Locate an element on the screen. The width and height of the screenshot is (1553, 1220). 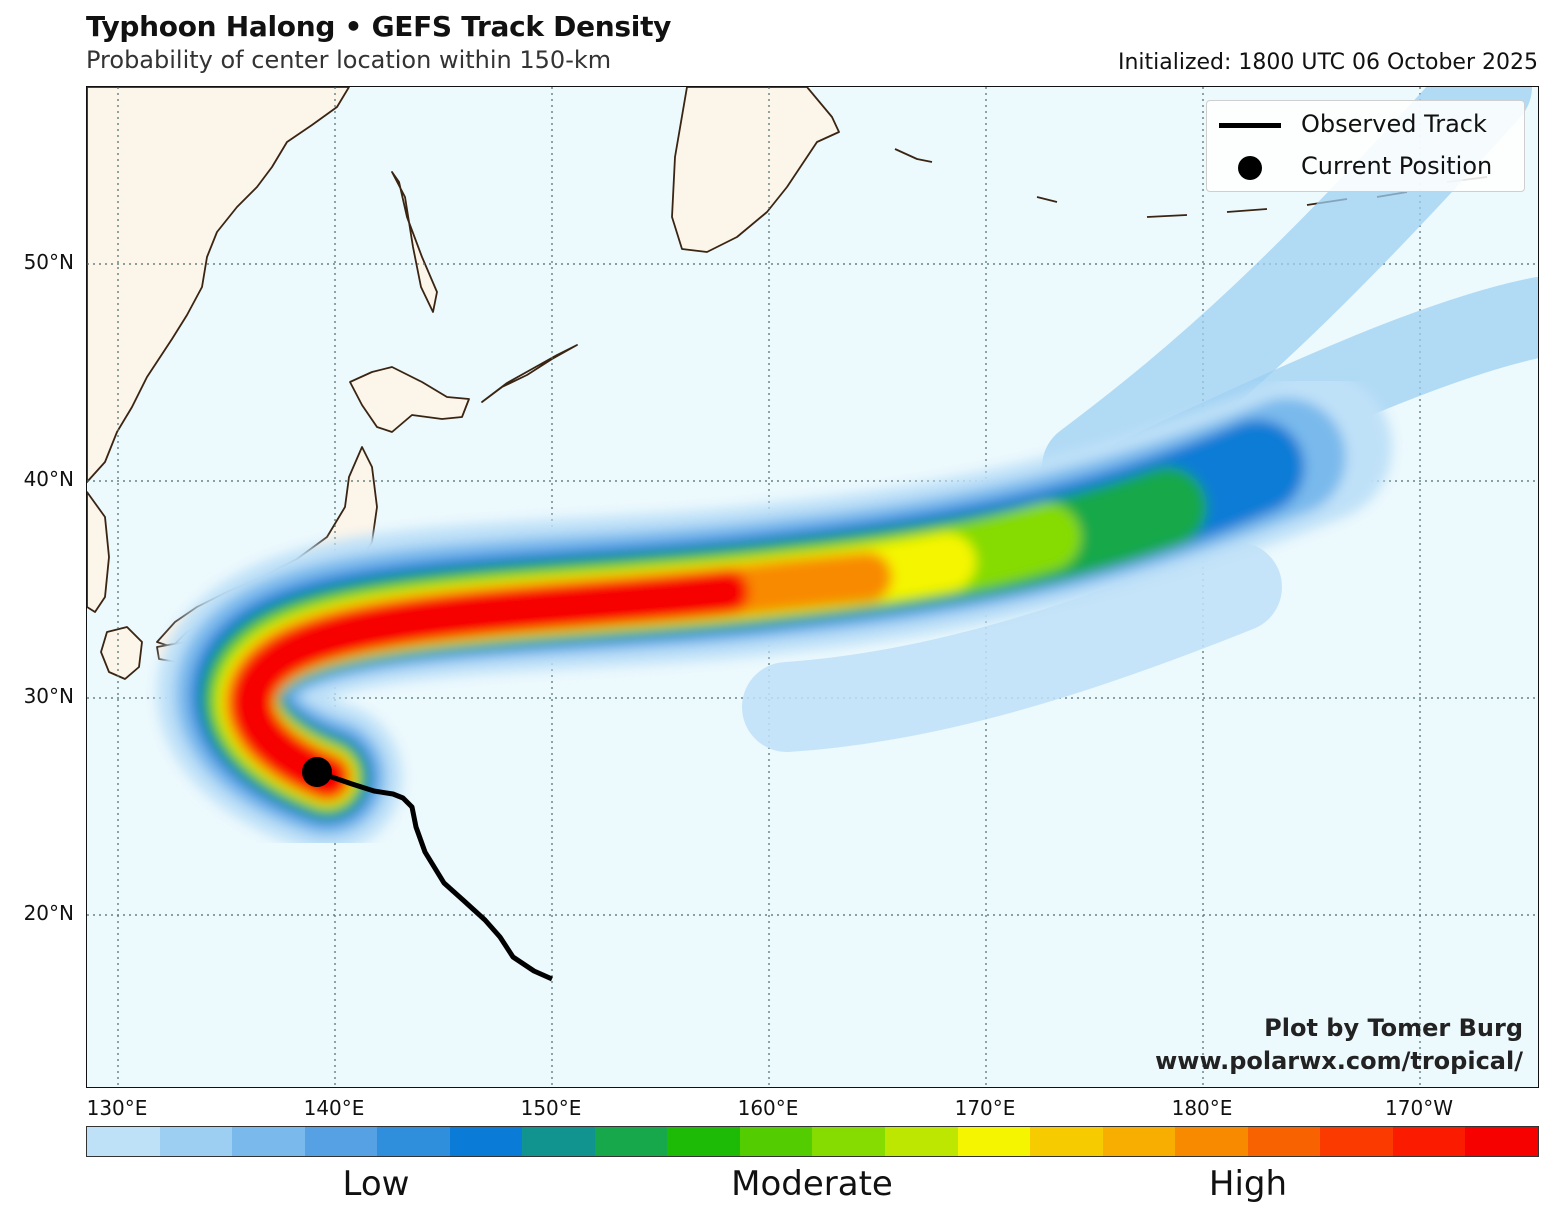
credit-website: www.polarwx.com/tropical/ is located at coordinates (1339, 1061).